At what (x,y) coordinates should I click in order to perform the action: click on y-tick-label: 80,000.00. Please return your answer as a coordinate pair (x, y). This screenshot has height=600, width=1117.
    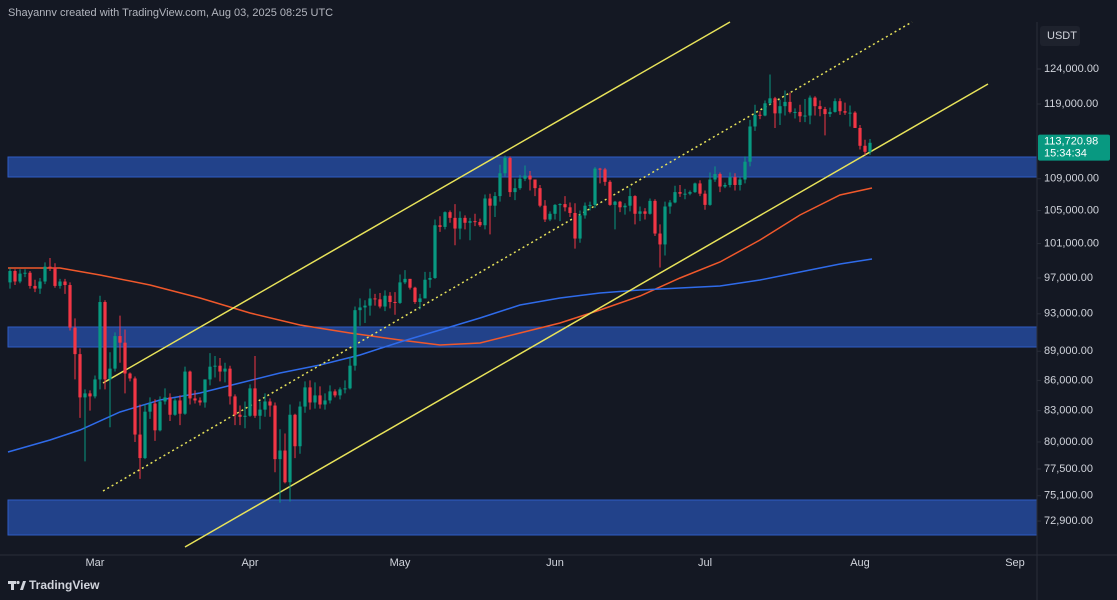
    Looking at the image, I should click on (1068, 442).